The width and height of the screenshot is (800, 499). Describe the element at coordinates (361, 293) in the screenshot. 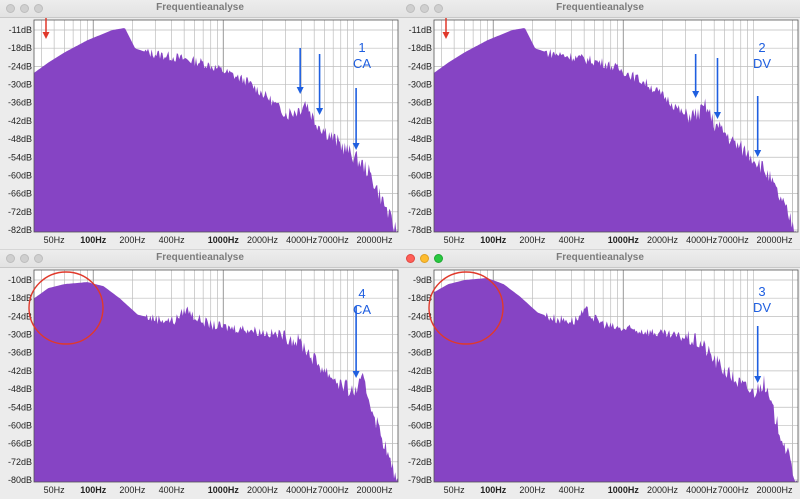

I see `annotation-label: 4` at that location.